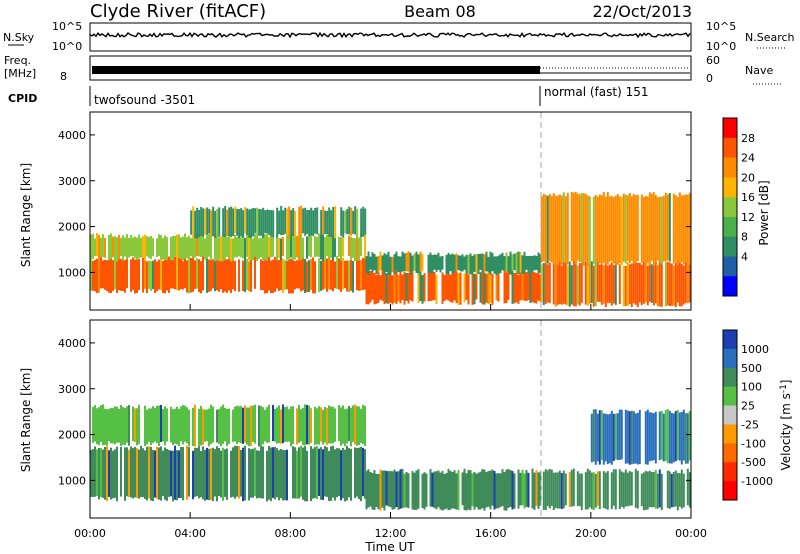 The width and height of the screenshot is (800, 554). Describe the element at coordinates (751, 387) in the screenshot. I see `velocity-colorbar-tick: 100` at that location.